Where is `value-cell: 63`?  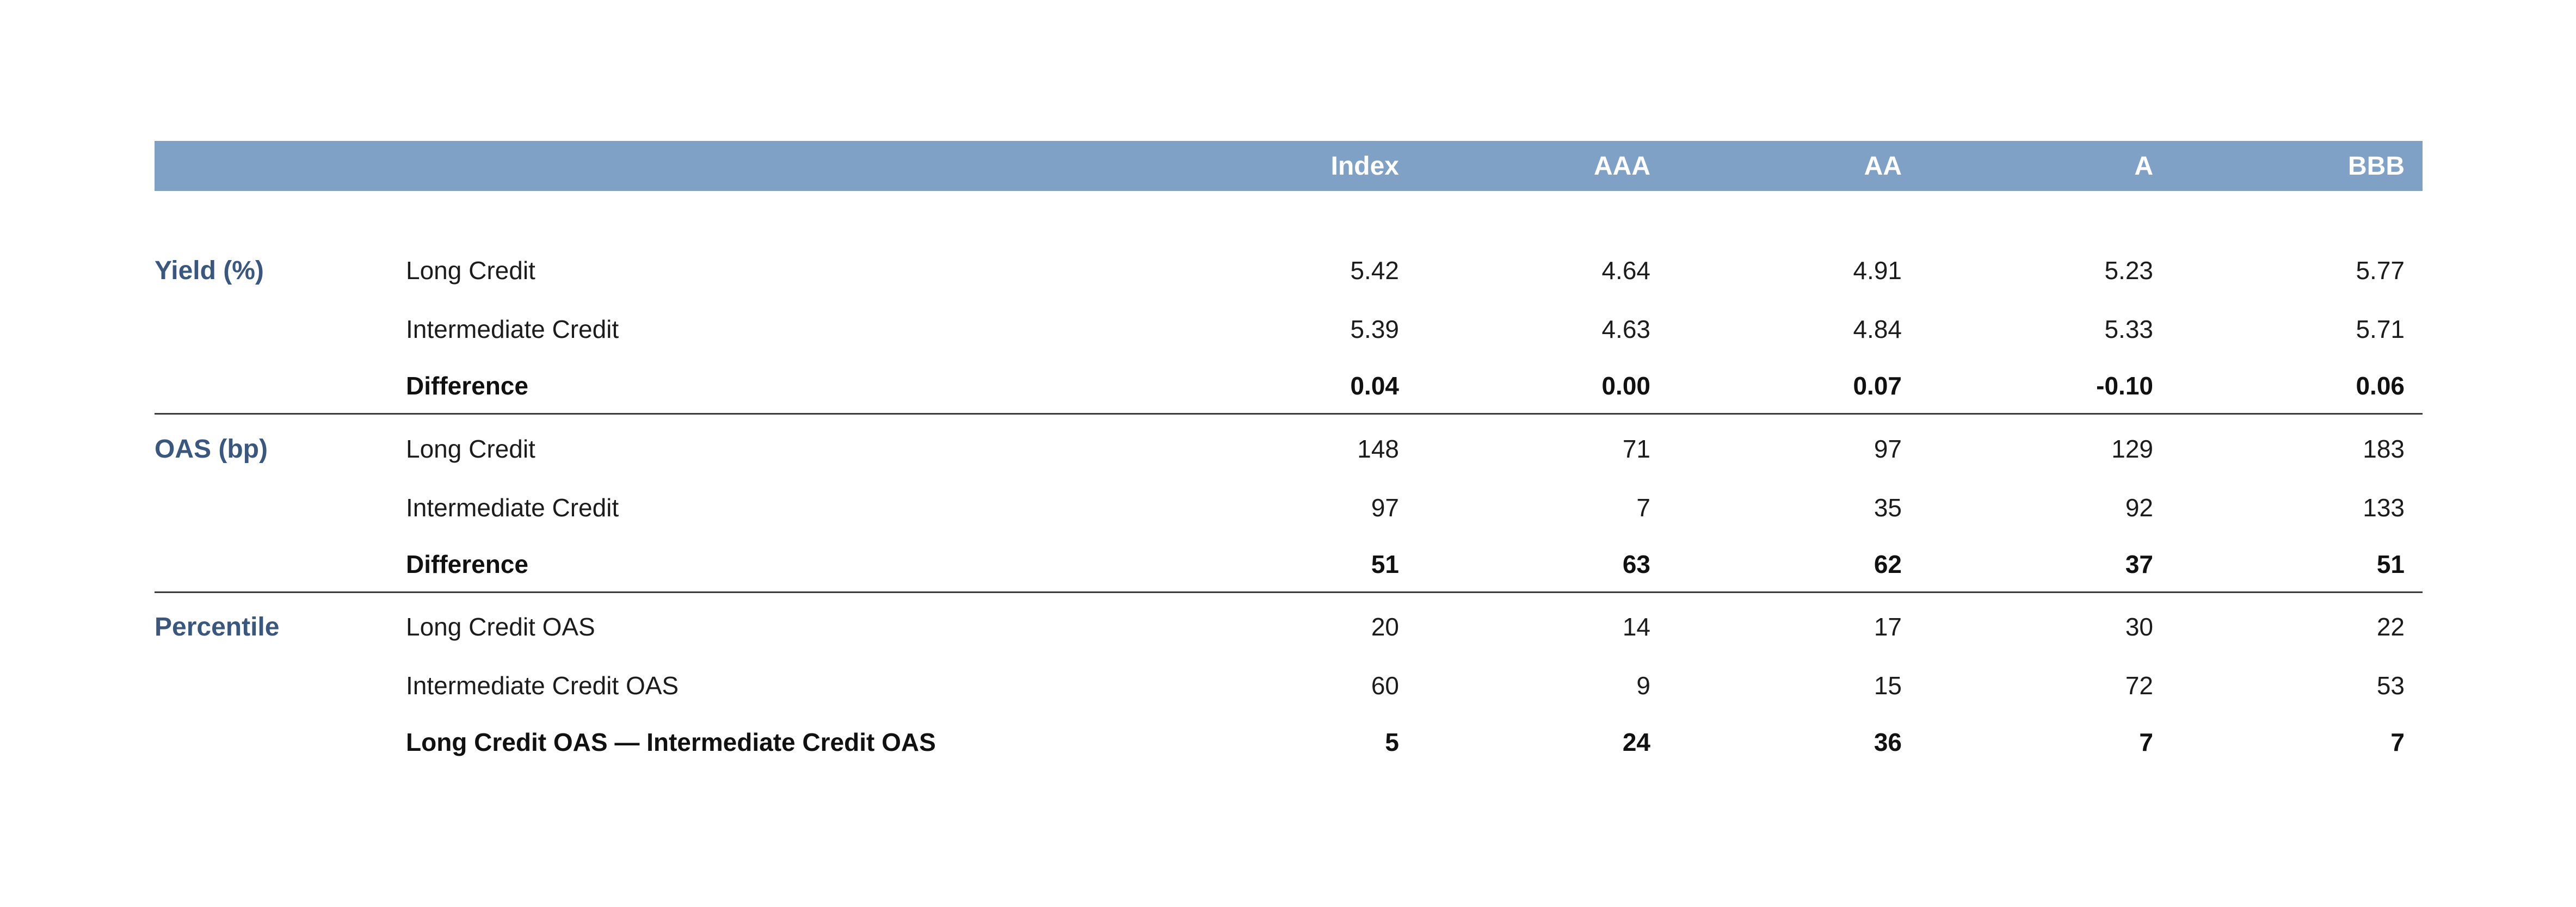 value-cell: 63 is located at coordinates (1636, 564).